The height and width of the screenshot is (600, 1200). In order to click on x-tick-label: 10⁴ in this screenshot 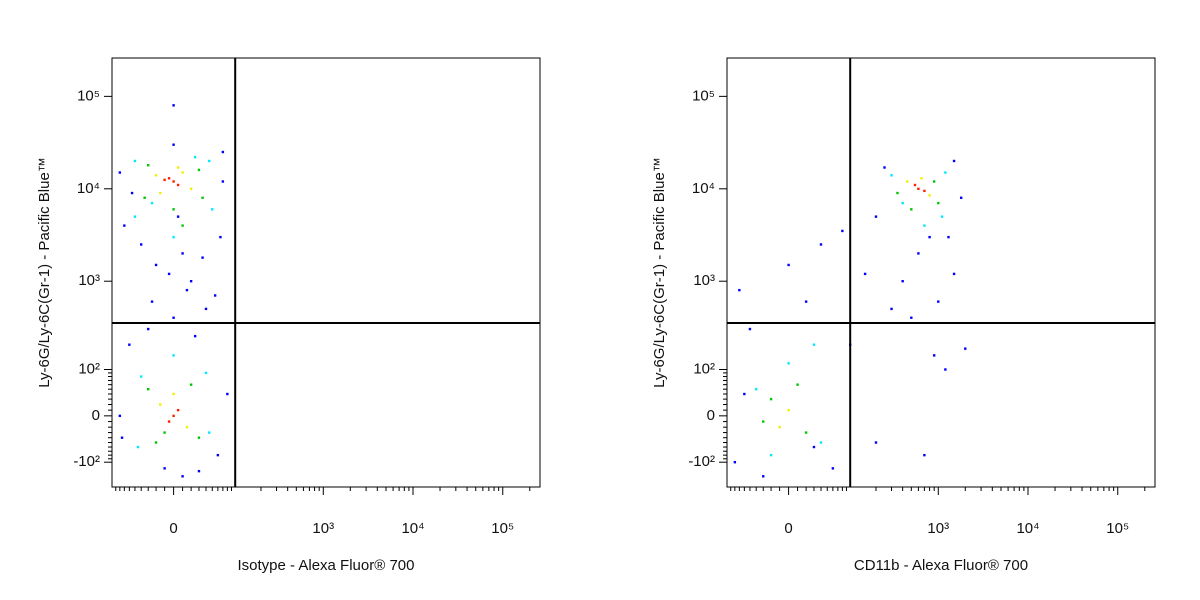, I will do `click(412, 528)`.